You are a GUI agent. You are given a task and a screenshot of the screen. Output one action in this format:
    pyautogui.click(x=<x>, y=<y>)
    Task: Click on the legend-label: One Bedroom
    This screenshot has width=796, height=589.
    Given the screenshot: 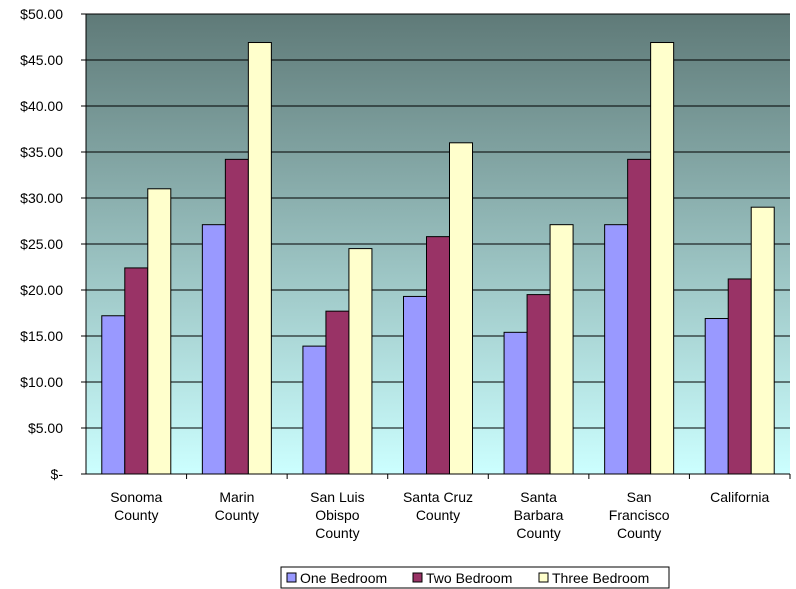 What is the action you would take?
    pyautogui.click(x=343, y=578)
    